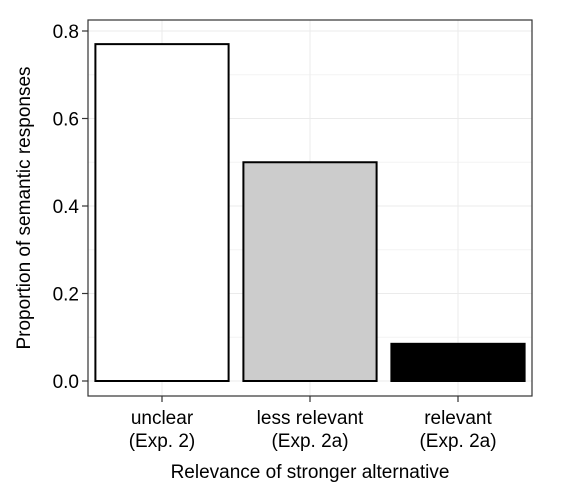  Describe the element at coordinates (309, 441) in the screenshot. I see `x-tick-label-1-1: (Exp. 2a)` at that location.